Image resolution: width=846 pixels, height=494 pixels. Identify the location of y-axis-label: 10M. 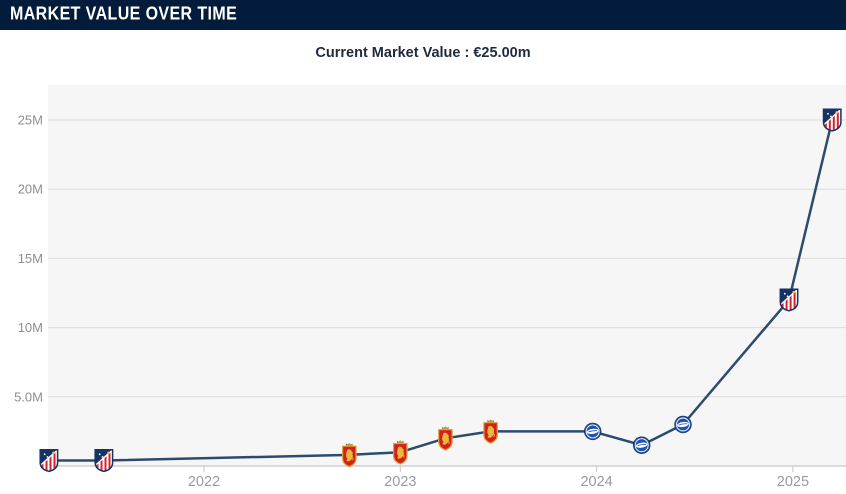
(30, 327).